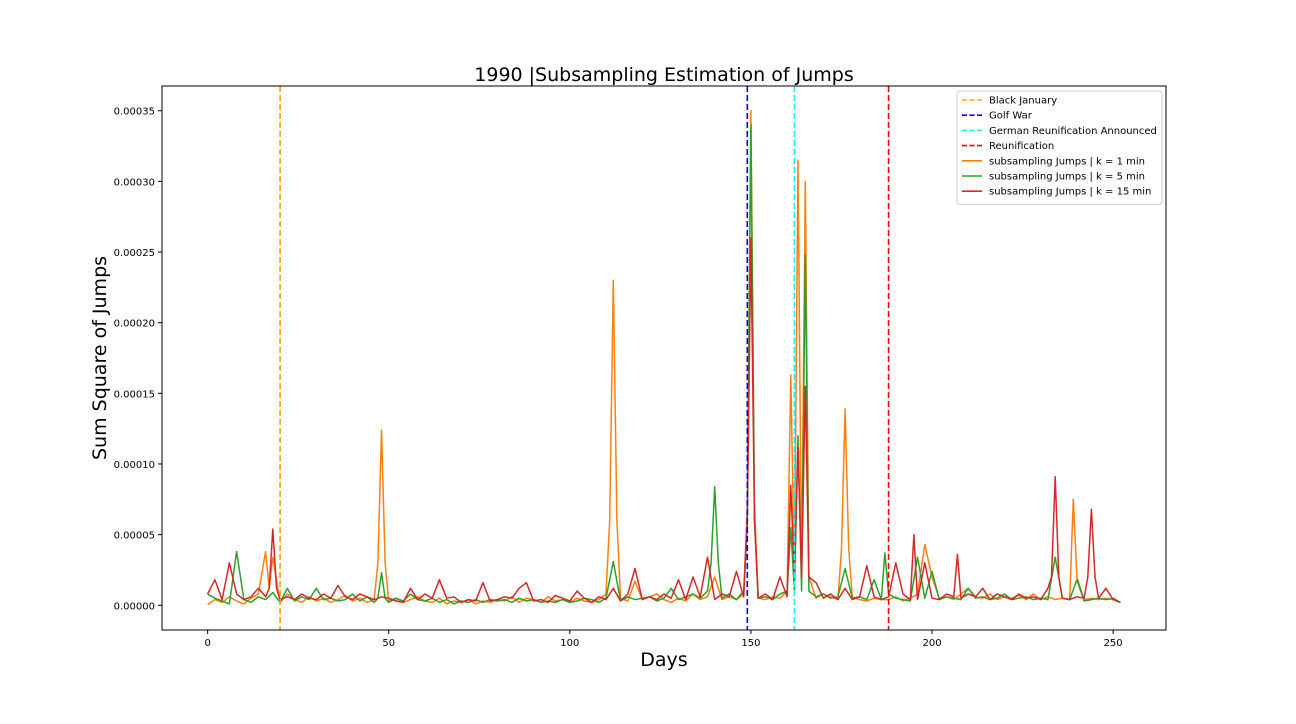 Image resolution: width=1296 pixels, height=724 pixels. I want to click on legend-box, so click(1059, 147).